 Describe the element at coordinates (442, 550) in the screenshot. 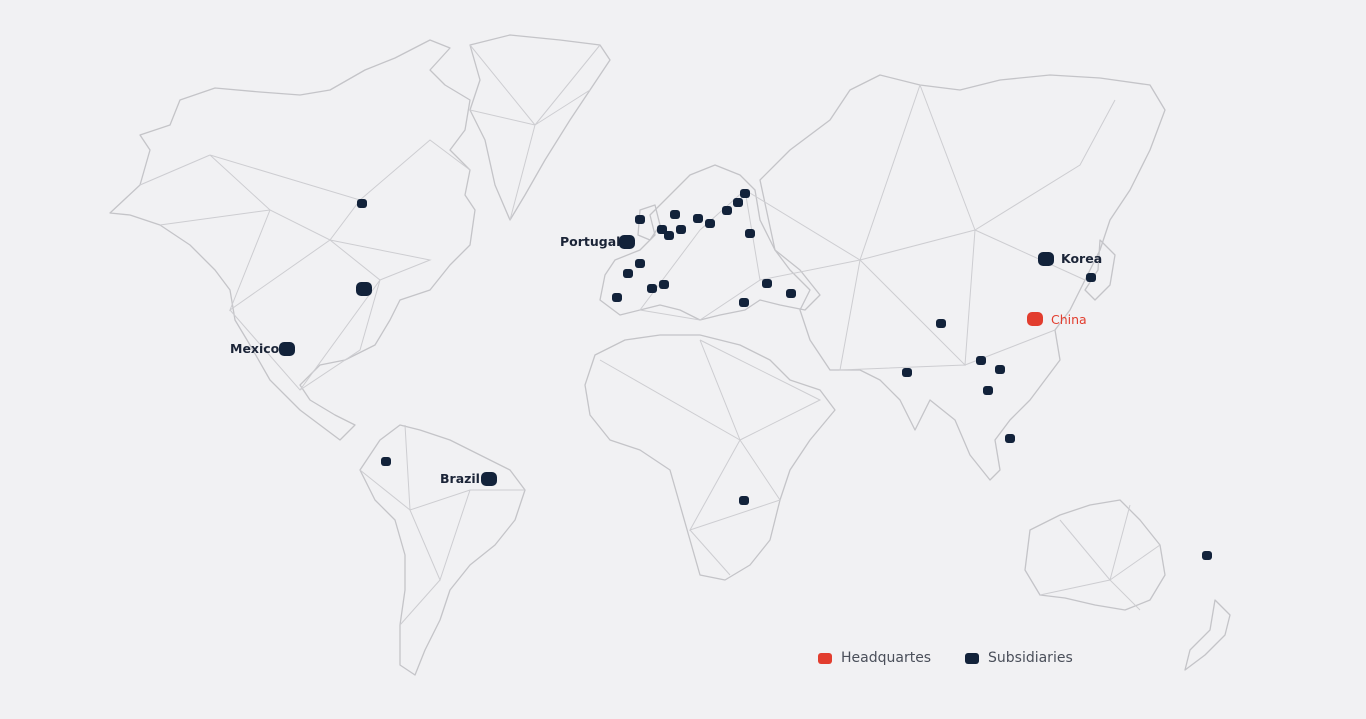

I see `south-america-outline` at that location.